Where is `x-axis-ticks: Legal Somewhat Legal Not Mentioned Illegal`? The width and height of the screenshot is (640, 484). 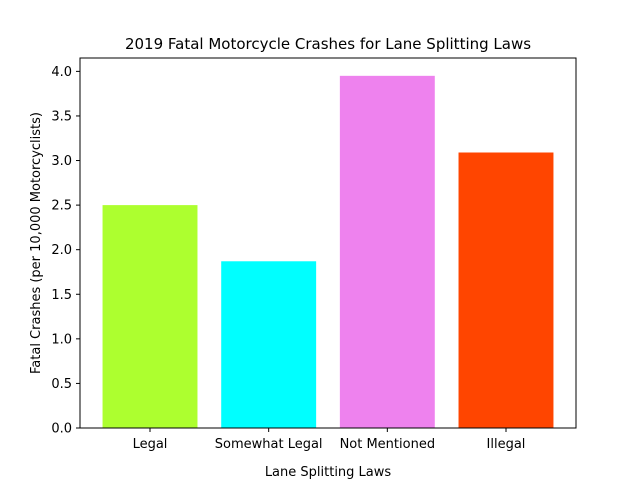 x-axis-ticks: Legal Somewhat Legal Not Mentioned Illegal is located at coordinates (329, 440).